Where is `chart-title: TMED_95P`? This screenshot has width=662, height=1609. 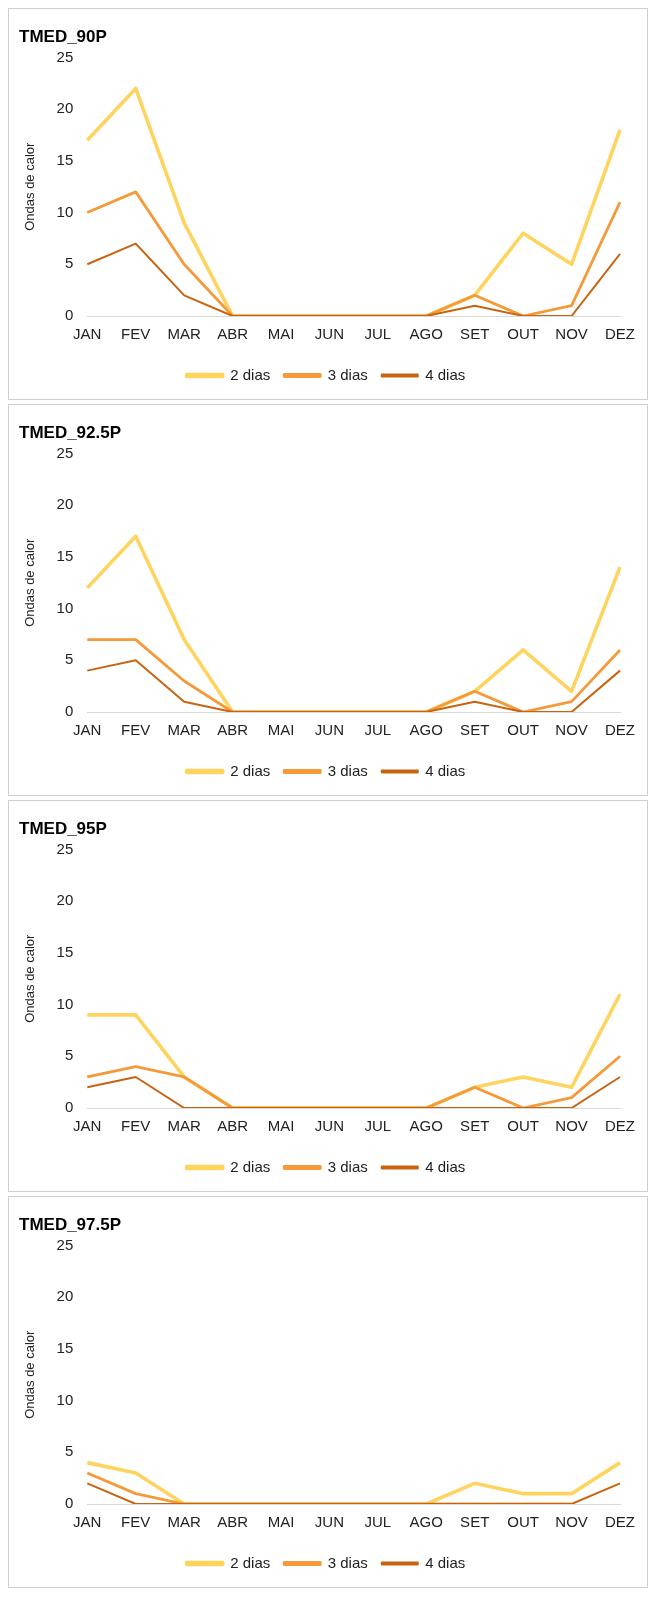
chart-title: TMED_95P is located at coordinates (63, 828).